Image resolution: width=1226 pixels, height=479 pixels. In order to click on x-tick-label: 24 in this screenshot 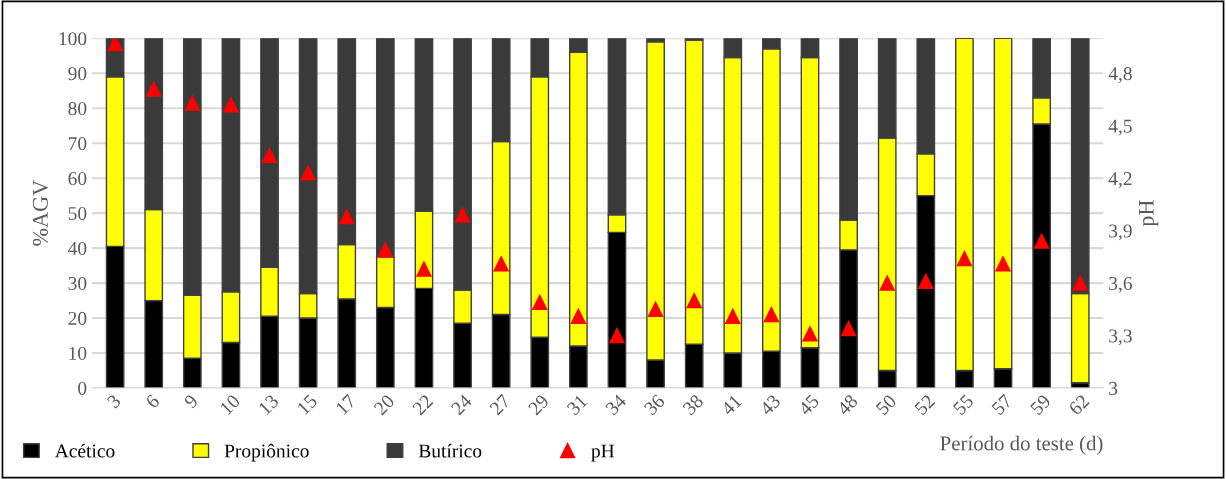, I will do `click(461, 404)`.